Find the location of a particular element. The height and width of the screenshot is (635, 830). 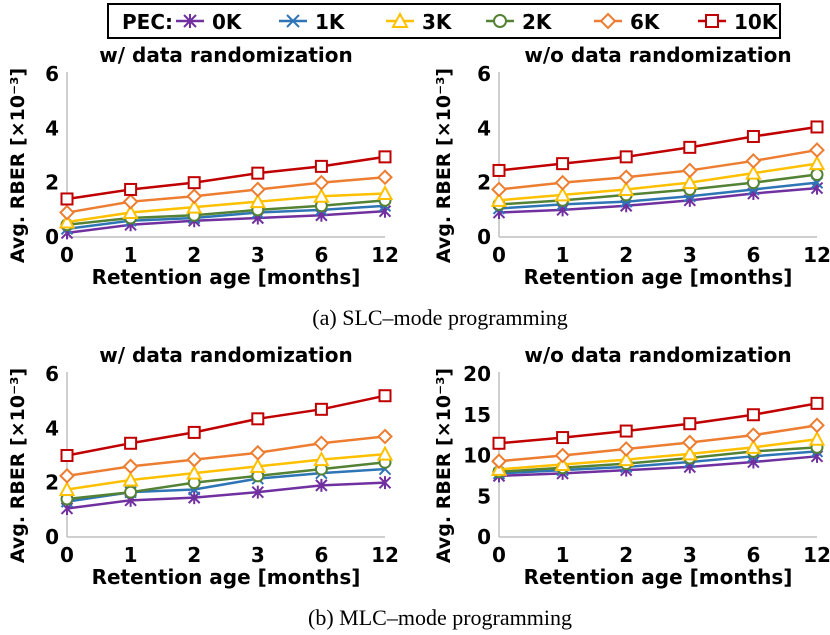

series-2k is located at coordinates (226, 480).